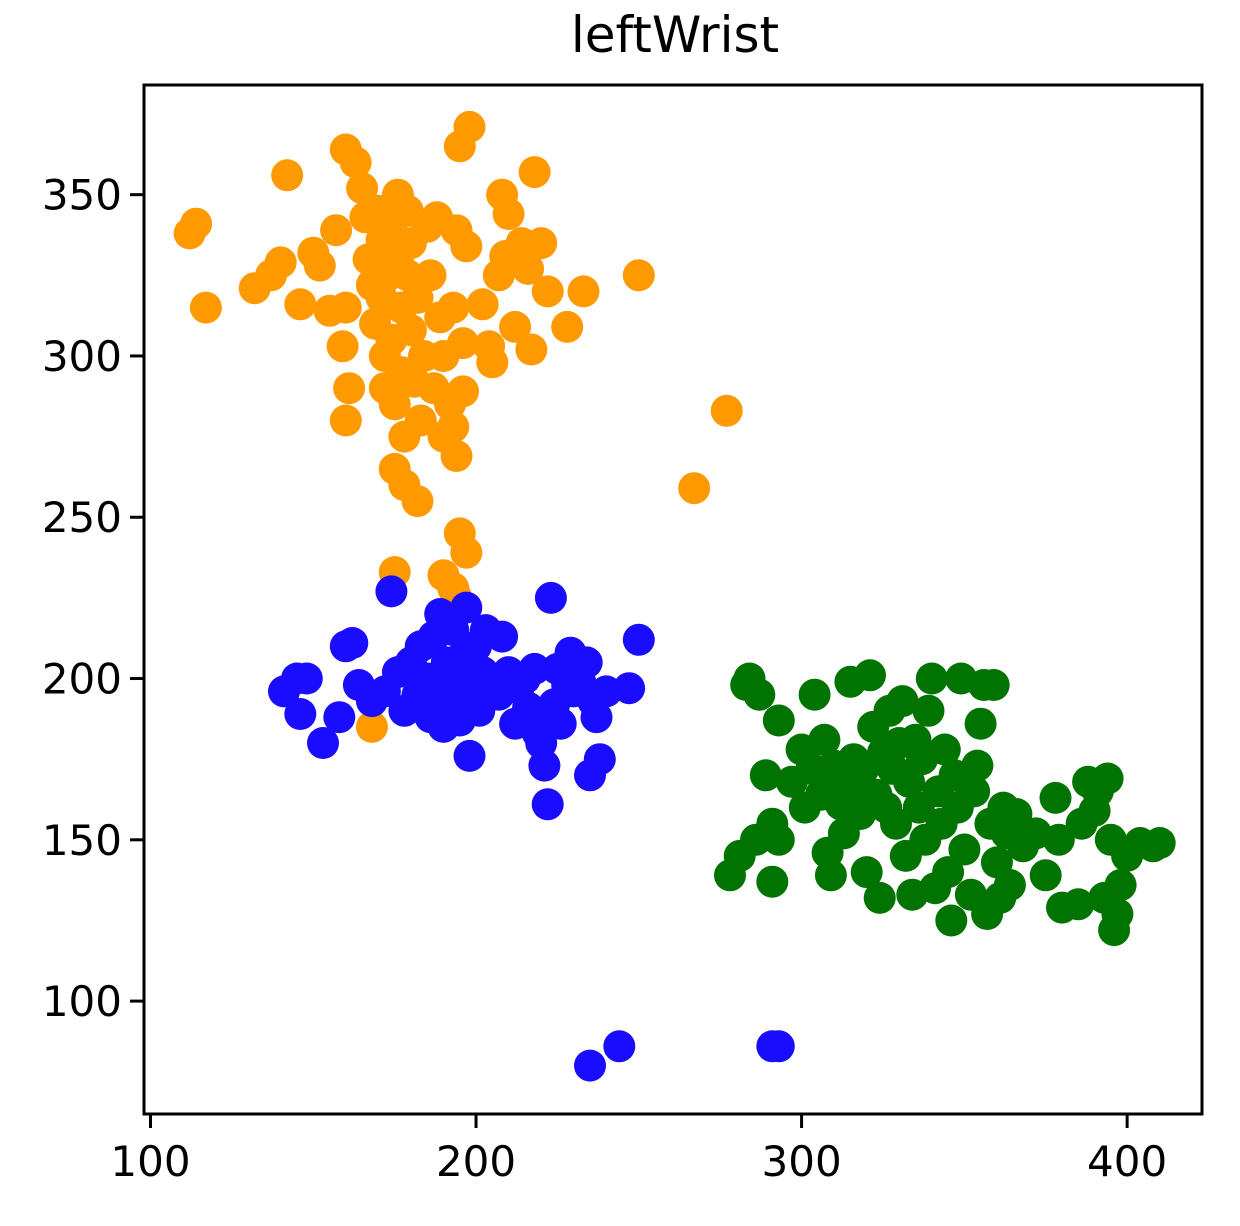 The height and width of the screenshot is (1226, 1240). What do you see at coordinates (82, 679) in the screenshot?
I see `y-tick-label: 200` at bounding box center [82, 679].